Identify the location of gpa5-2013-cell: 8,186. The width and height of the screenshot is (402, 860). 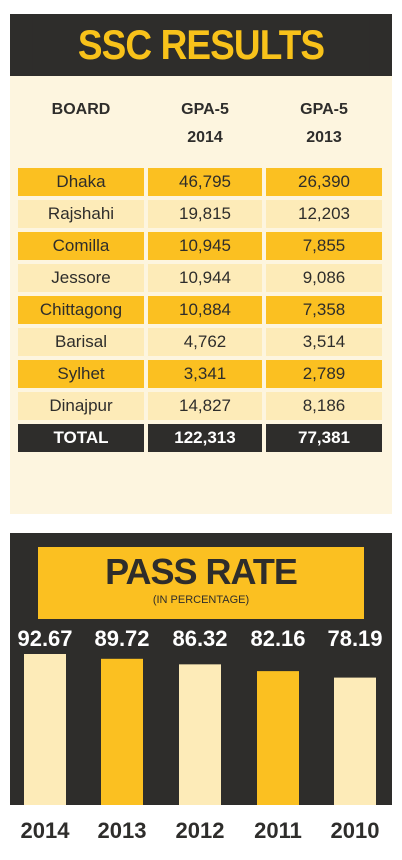
(324, 406).